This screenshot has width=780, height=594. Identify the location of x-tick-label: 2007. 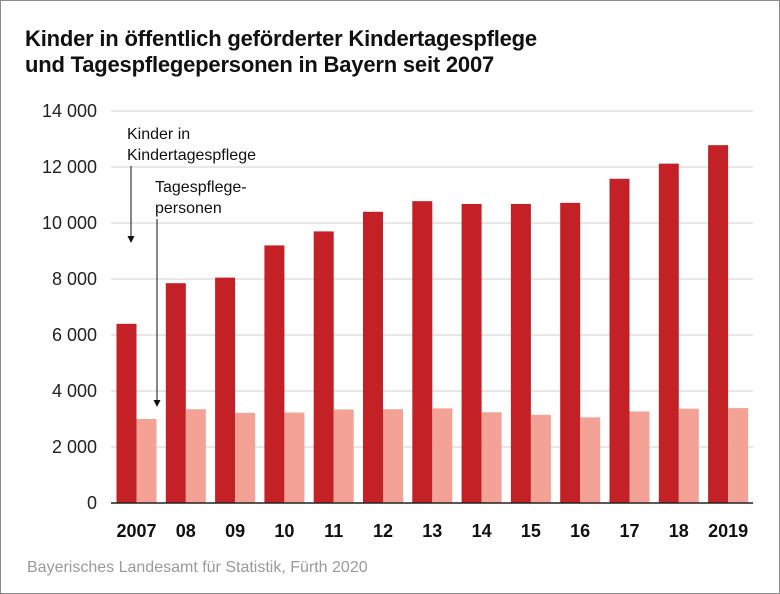
(136, 531).